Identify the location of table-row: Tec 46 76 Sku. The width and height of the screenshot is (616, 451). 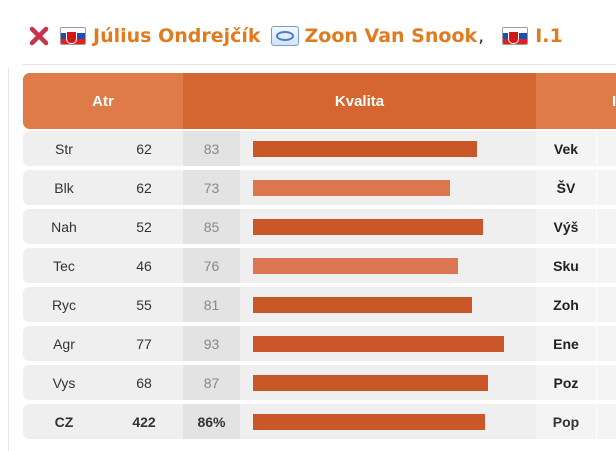
(319, 265).